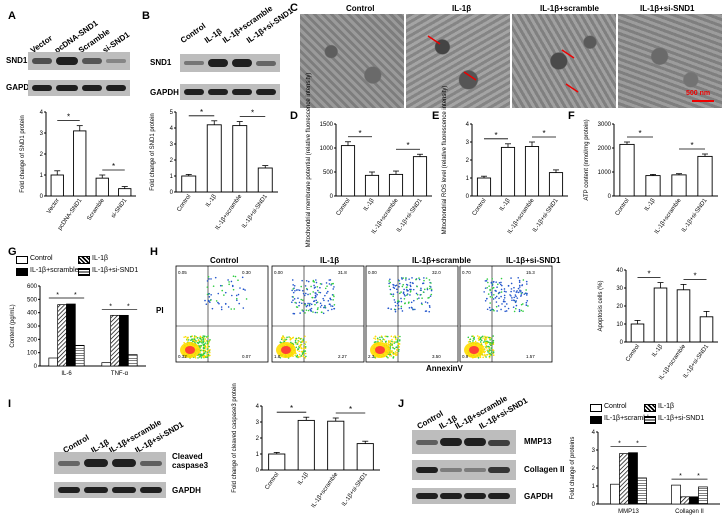 The image size is (726, 521). I want to click on y-tick-label: 3000, so click(605, 125).